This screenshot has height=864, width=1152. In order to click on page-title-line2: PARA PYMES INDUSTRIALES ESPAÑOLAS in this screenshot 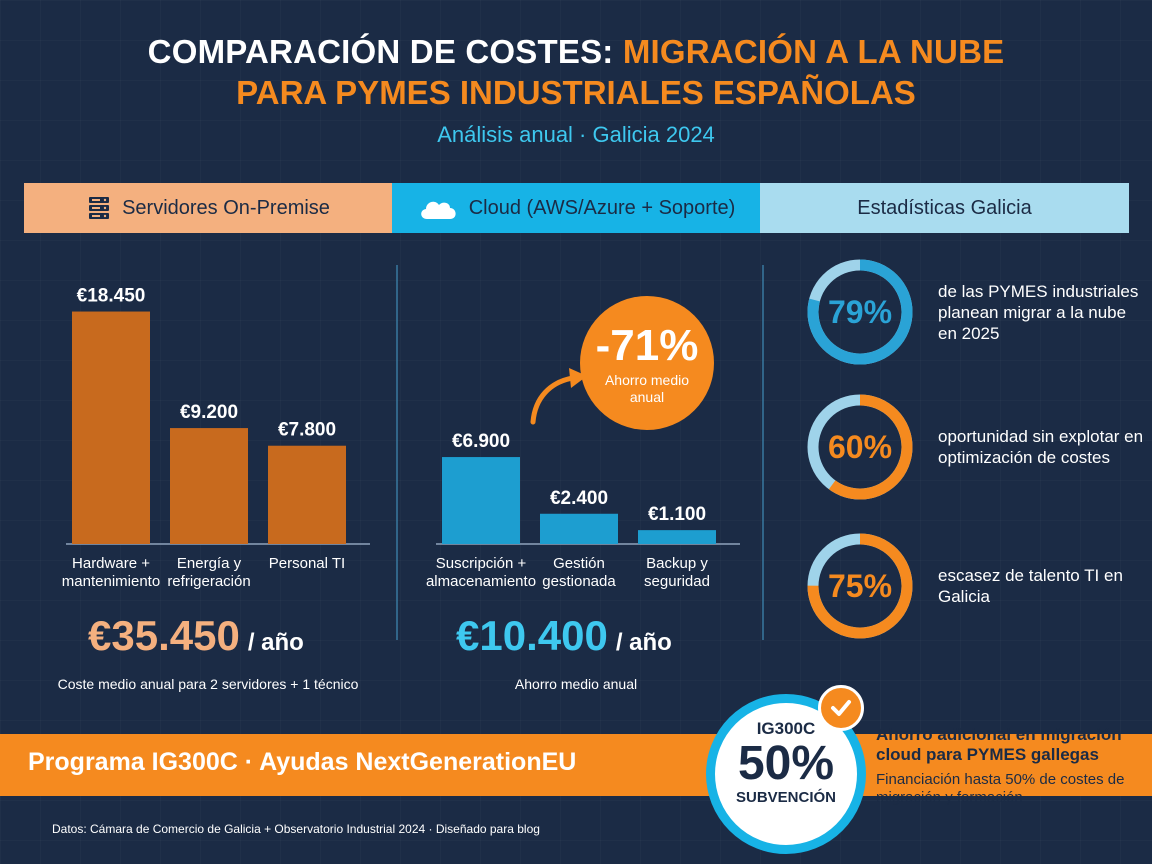, I will do `click(576, 92)`.